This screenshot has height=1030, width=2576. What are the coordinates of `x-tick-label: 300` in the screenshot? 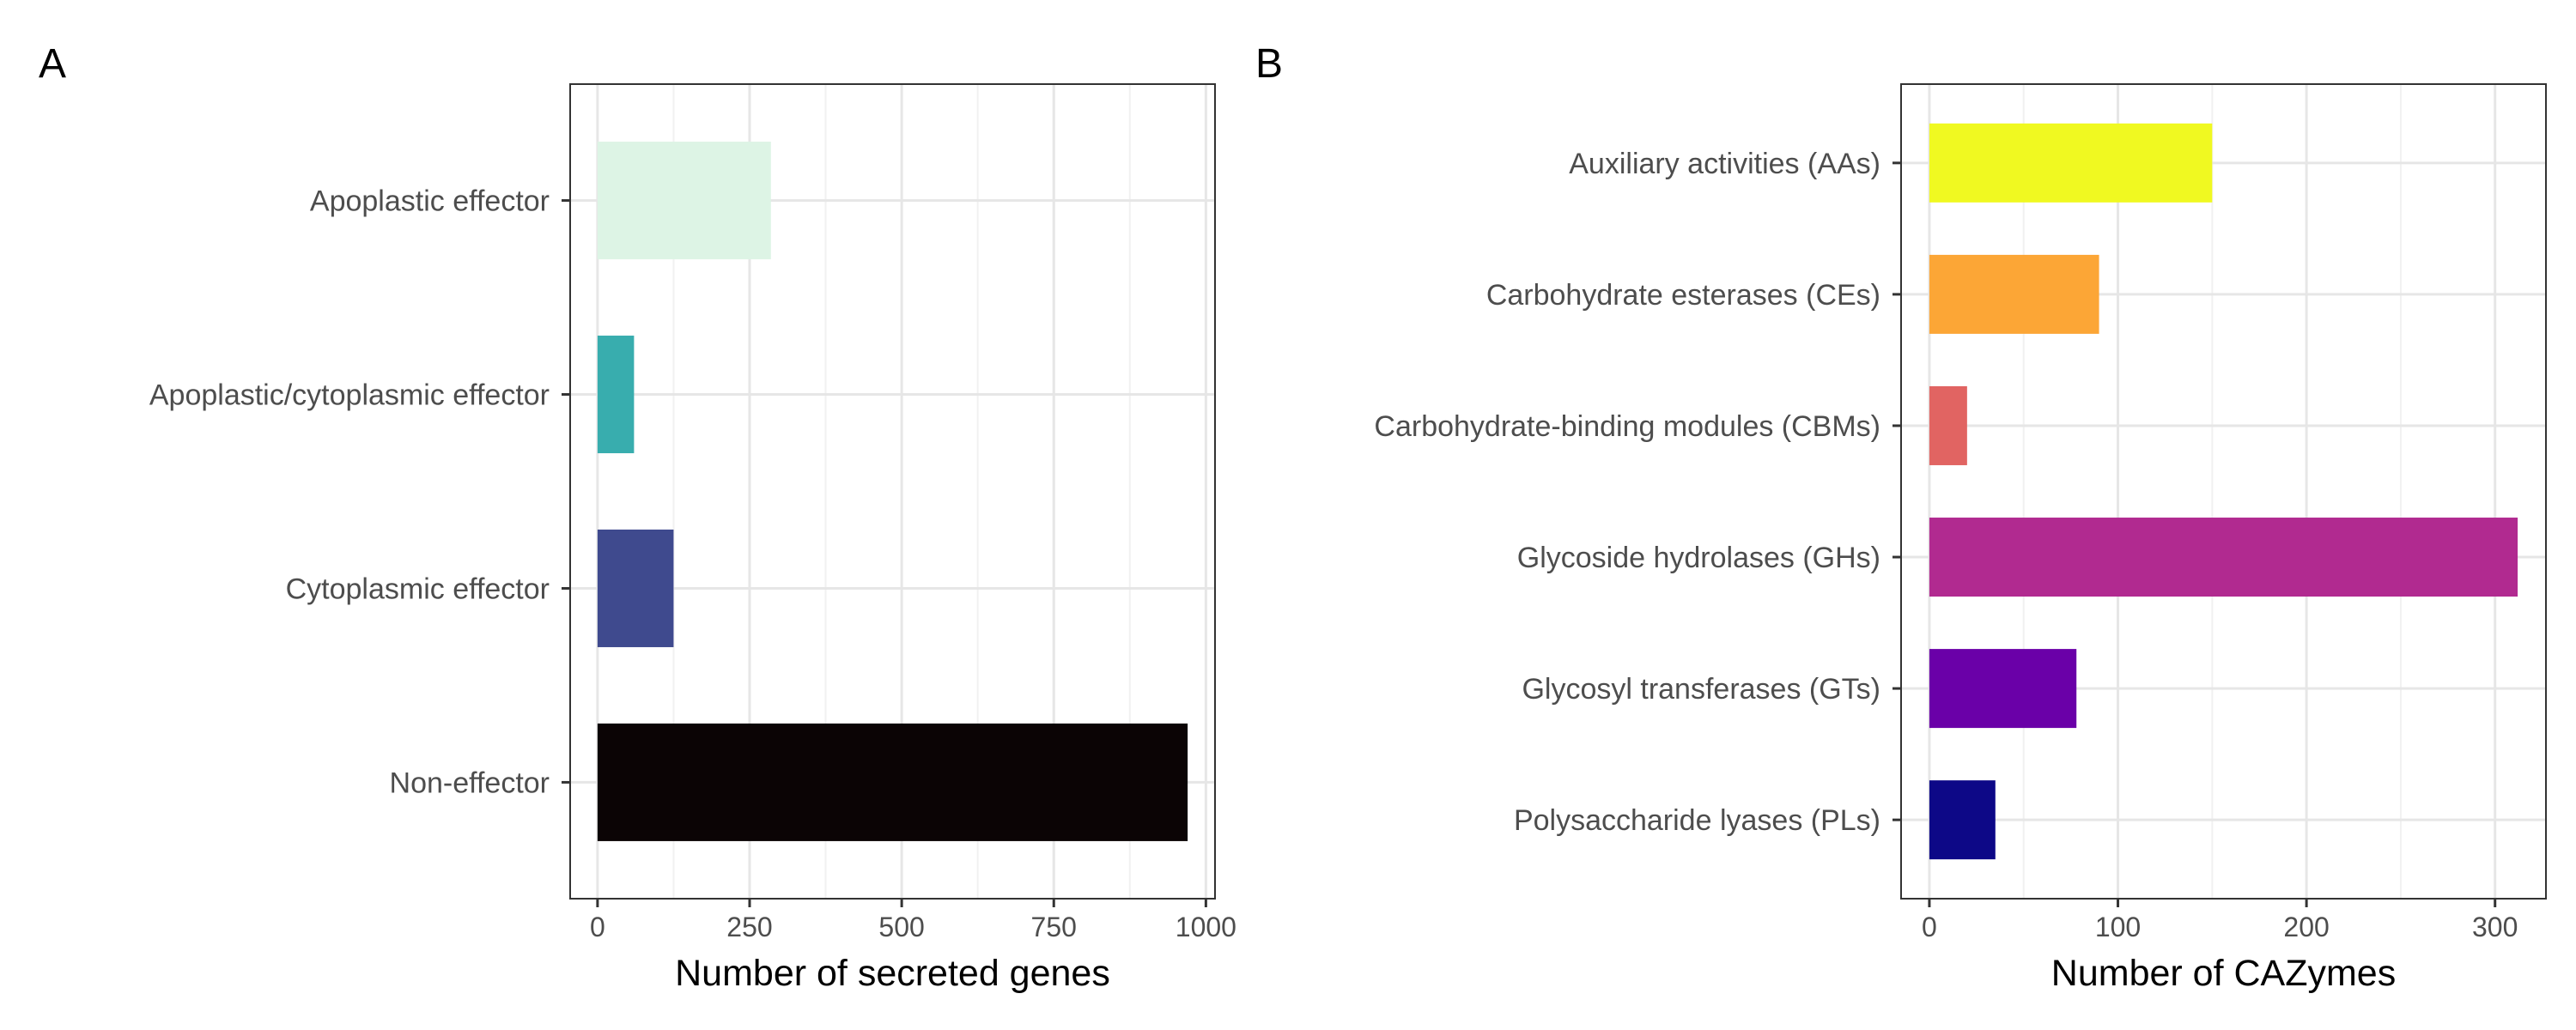 It's located at (2495, 927).